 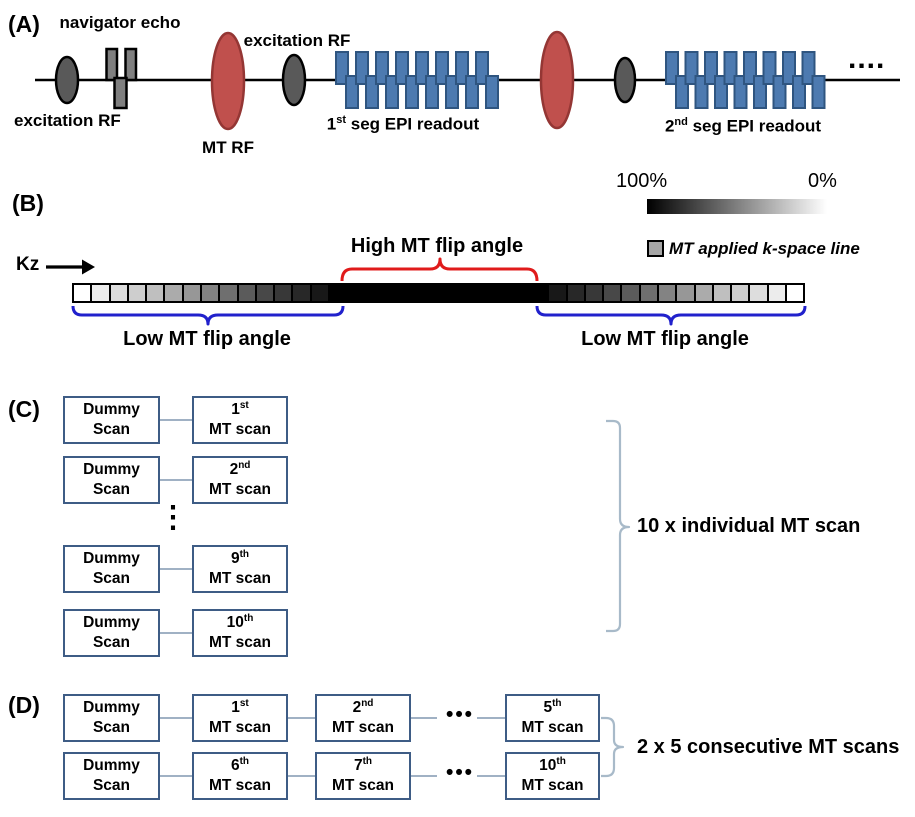 I want to click on mt-saturation-gradient-bar, so click(x=737, y=206).